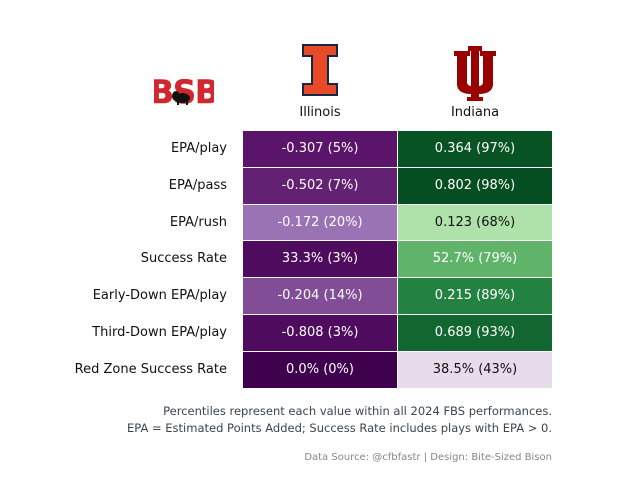  Describe the element at coordinates (475, 296) in the screenshot. I see `table-cell-indiana: 0.215 (89%)` at that location.